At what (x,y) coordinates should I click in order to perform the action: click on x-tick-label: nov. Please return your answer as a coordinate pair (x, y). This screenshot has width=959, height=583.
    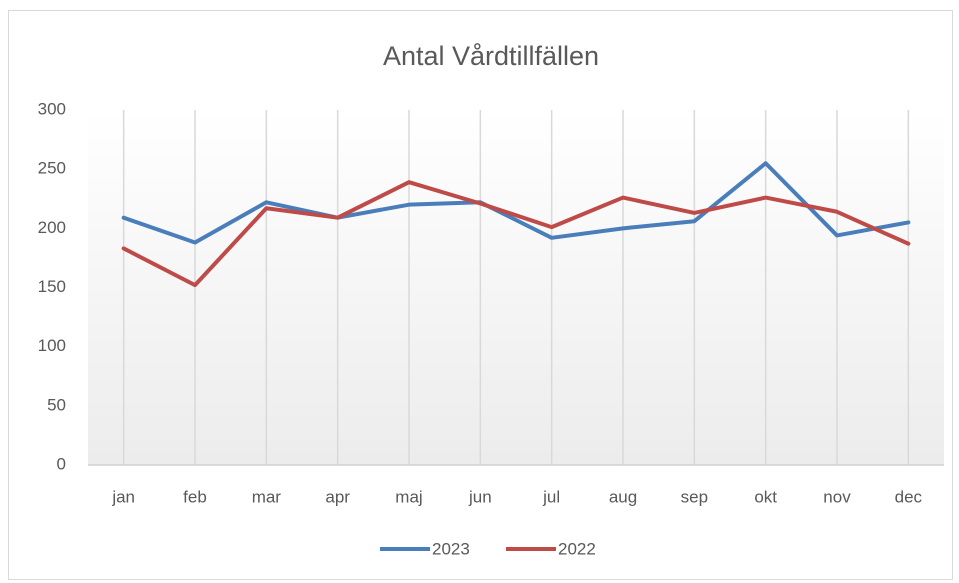
    Looking at the image, I should click on (837, 496).